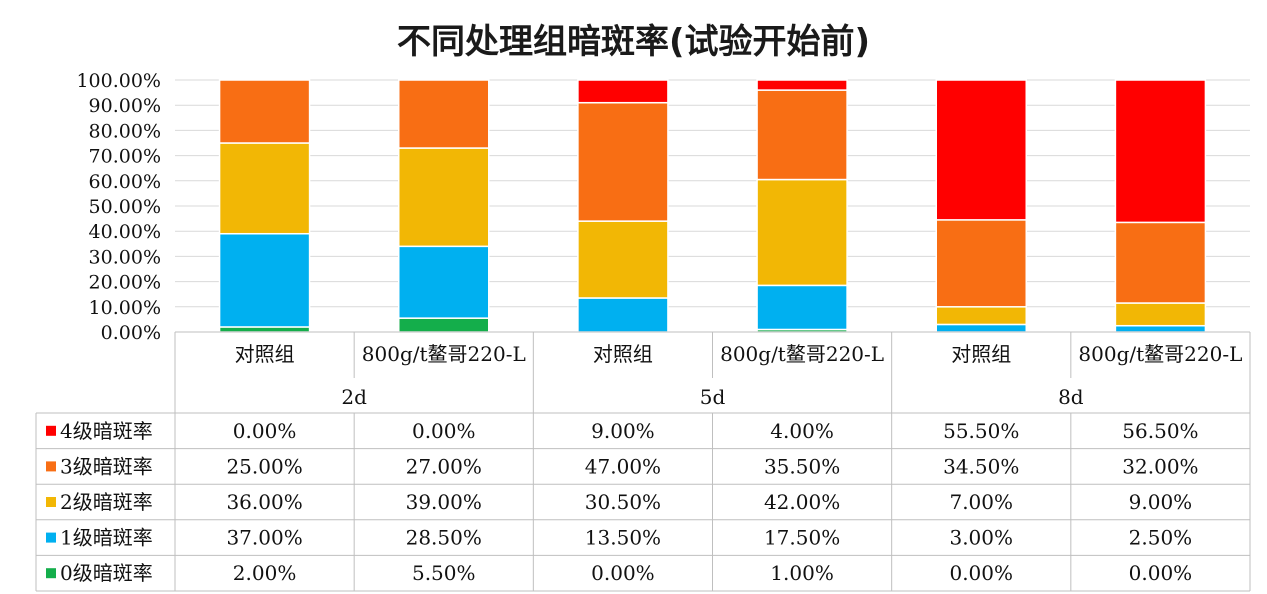  Describe the element at coordinates (125, 257) in the screenshot. I see `y-tick-label: 30.00%` at that location.